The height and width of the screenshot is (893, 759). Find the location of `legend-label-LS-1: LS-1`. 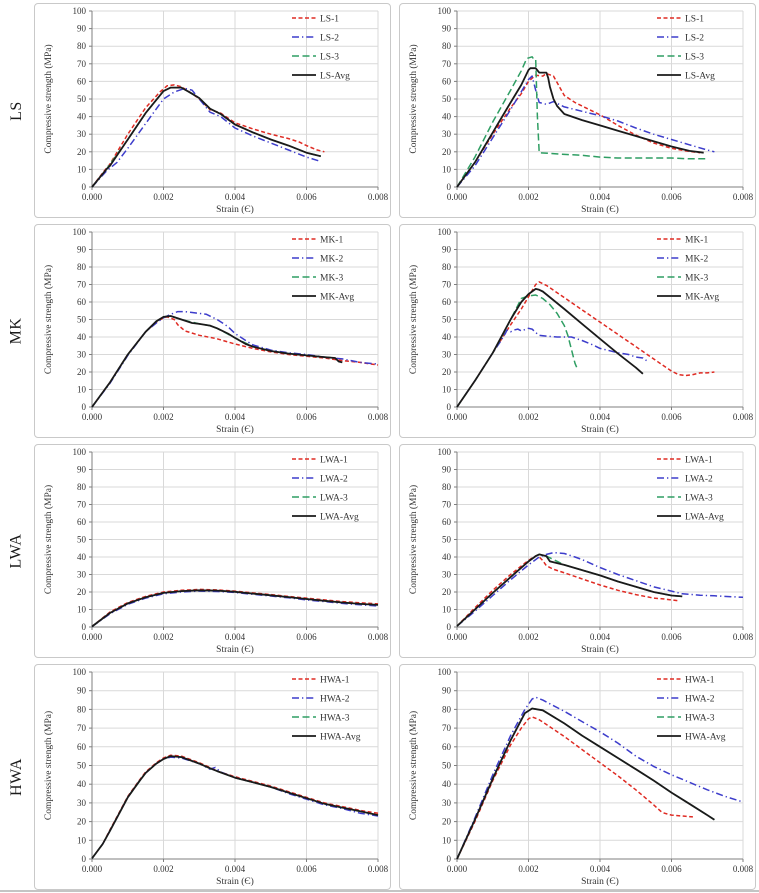

legend-label-LS-1: LS-1 is located at coordinates (694, 20).